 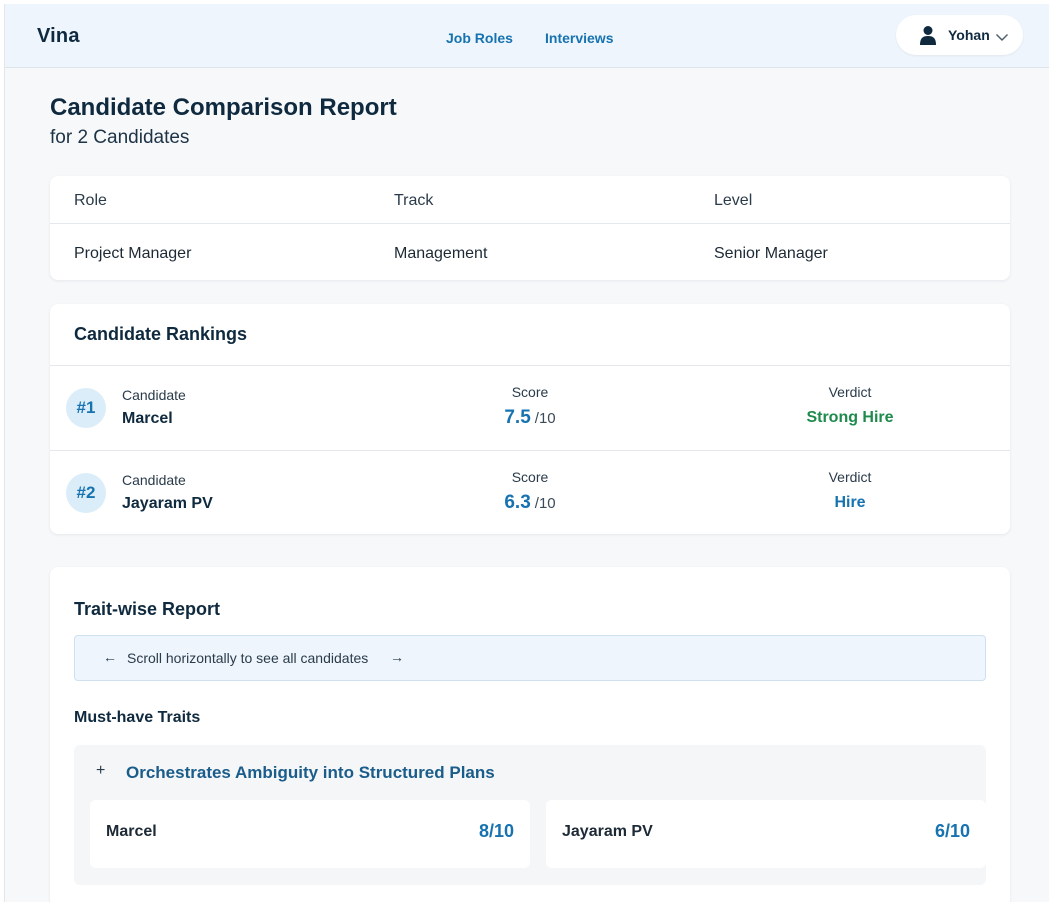 What do you see at coordinates (58, 36) in the screenshot?
I see `brand-logo: Vina` at bounding box center [58, 36].